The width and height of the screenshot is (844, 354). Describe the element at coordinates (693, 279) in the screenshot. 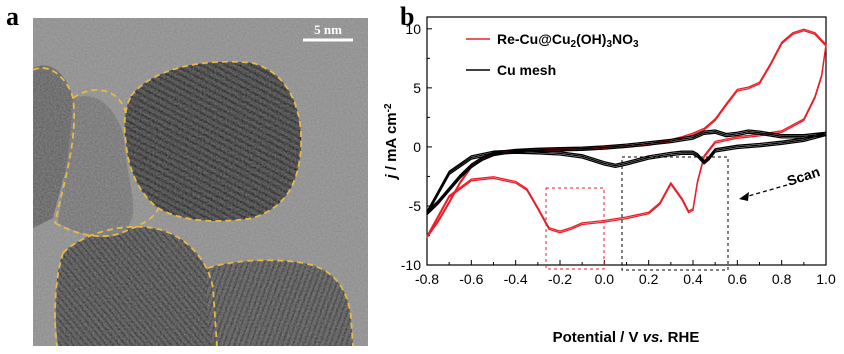

I see `x-tick-label: 0.4` at that location.